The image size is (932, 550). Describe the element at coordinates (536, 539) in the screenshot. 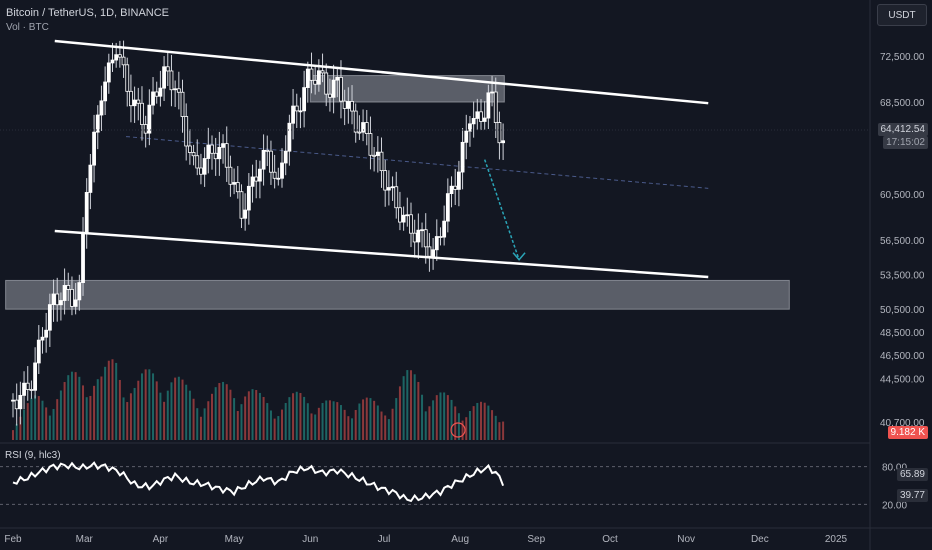

I see `x-tick-label: Sep` at that location.